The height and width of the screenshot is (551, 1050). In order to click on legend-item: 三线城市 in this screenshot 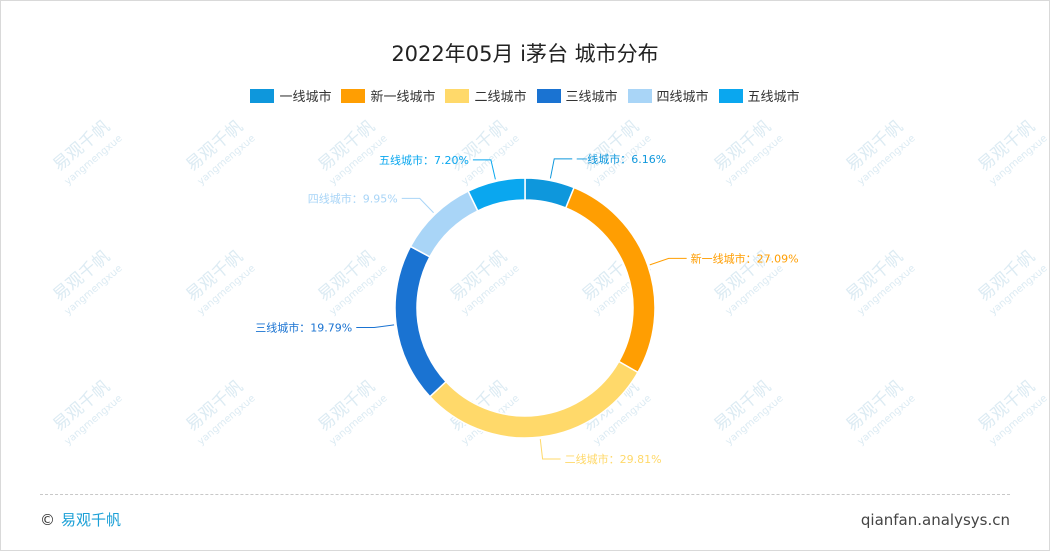, I will do `click(577, 95)`.